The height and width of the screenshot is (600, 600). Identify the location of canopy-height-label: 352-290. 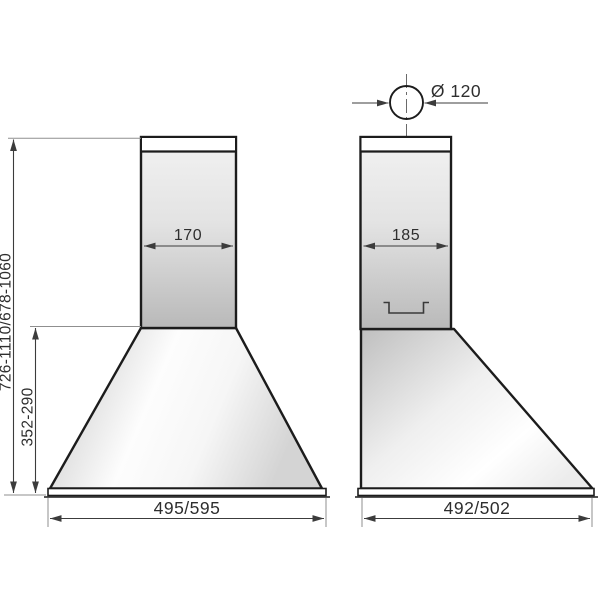
(28, 416).